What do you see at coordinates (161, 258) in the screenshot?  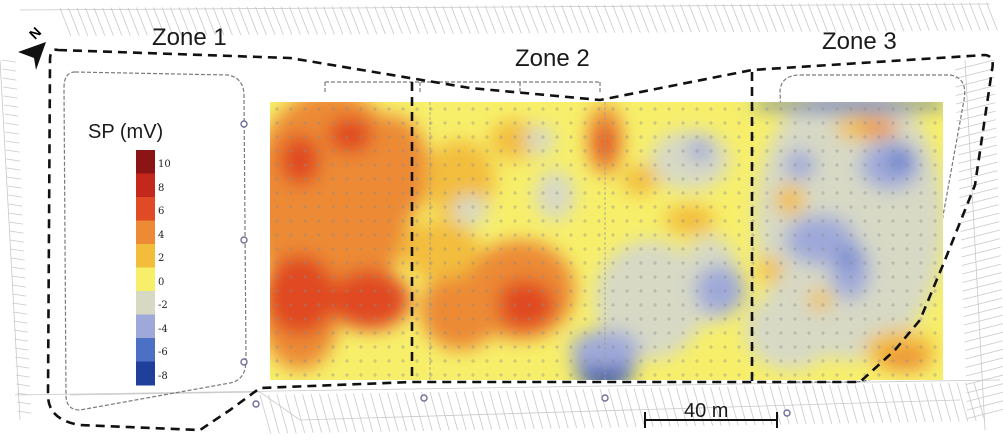 I see `legend-tick-label: 2` at bounding box center [161, 258].